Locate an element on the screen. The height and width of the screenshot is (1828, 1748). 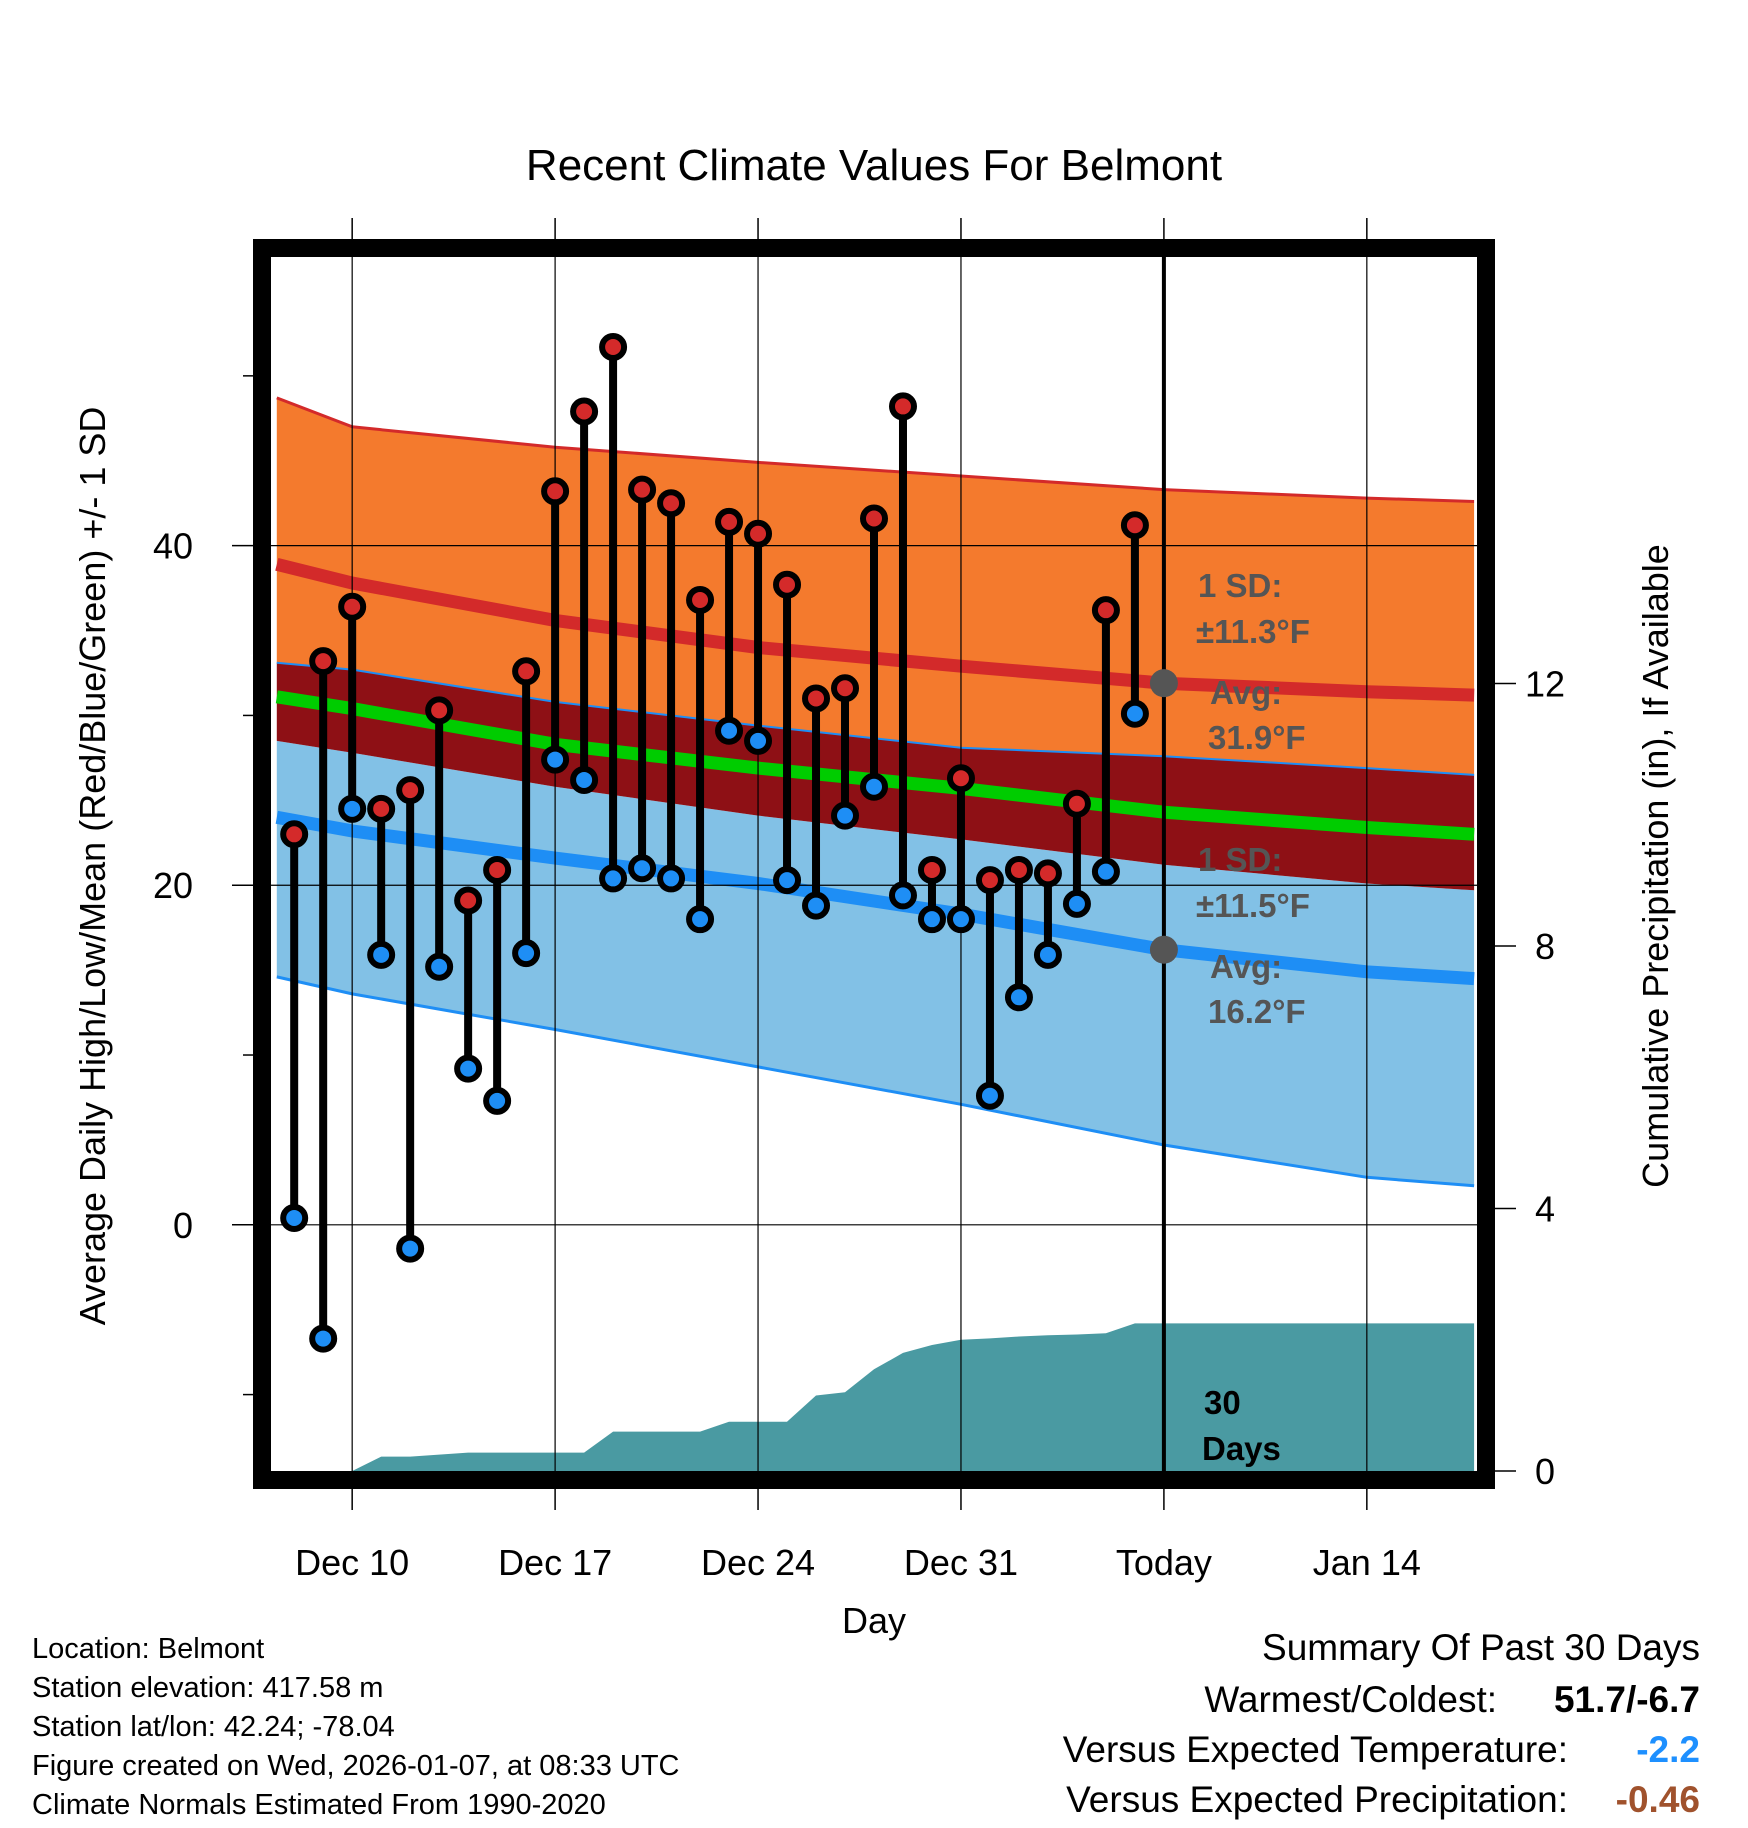
y2-tick-label: 4 is located at coordinates (1545, 1209).